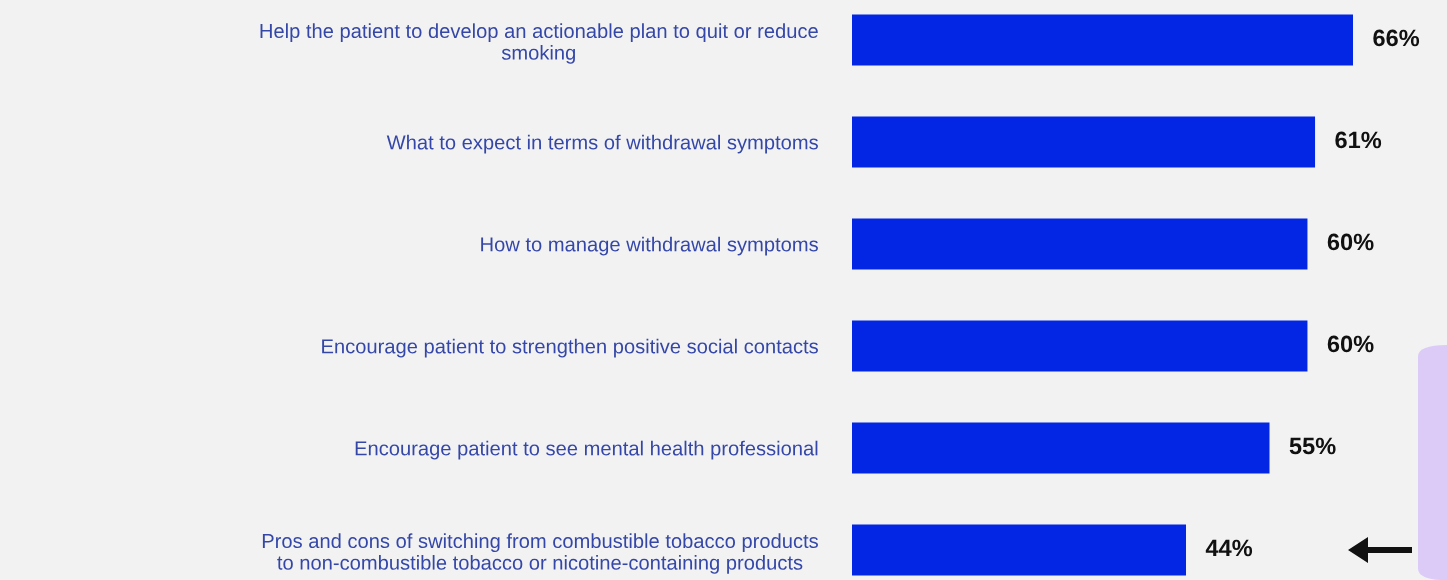  I want to click on y-tick-label: What to expect in terms of withdrawal symptoms, so click(602, 144).